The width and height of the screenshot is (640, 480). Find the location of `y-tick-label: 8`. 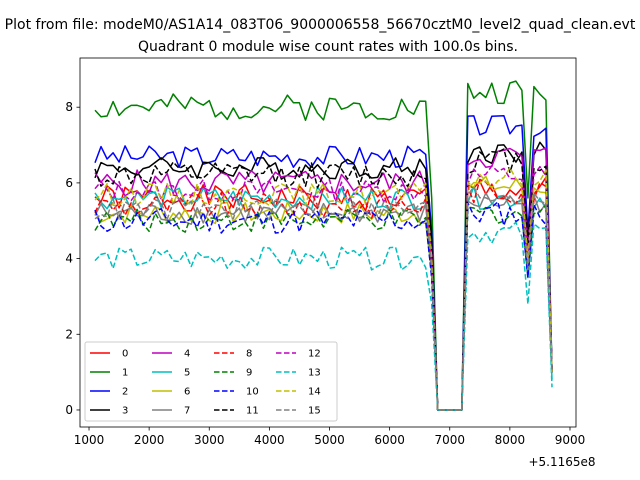

y-tick-label: 8 is located at coordinates (69, 107).